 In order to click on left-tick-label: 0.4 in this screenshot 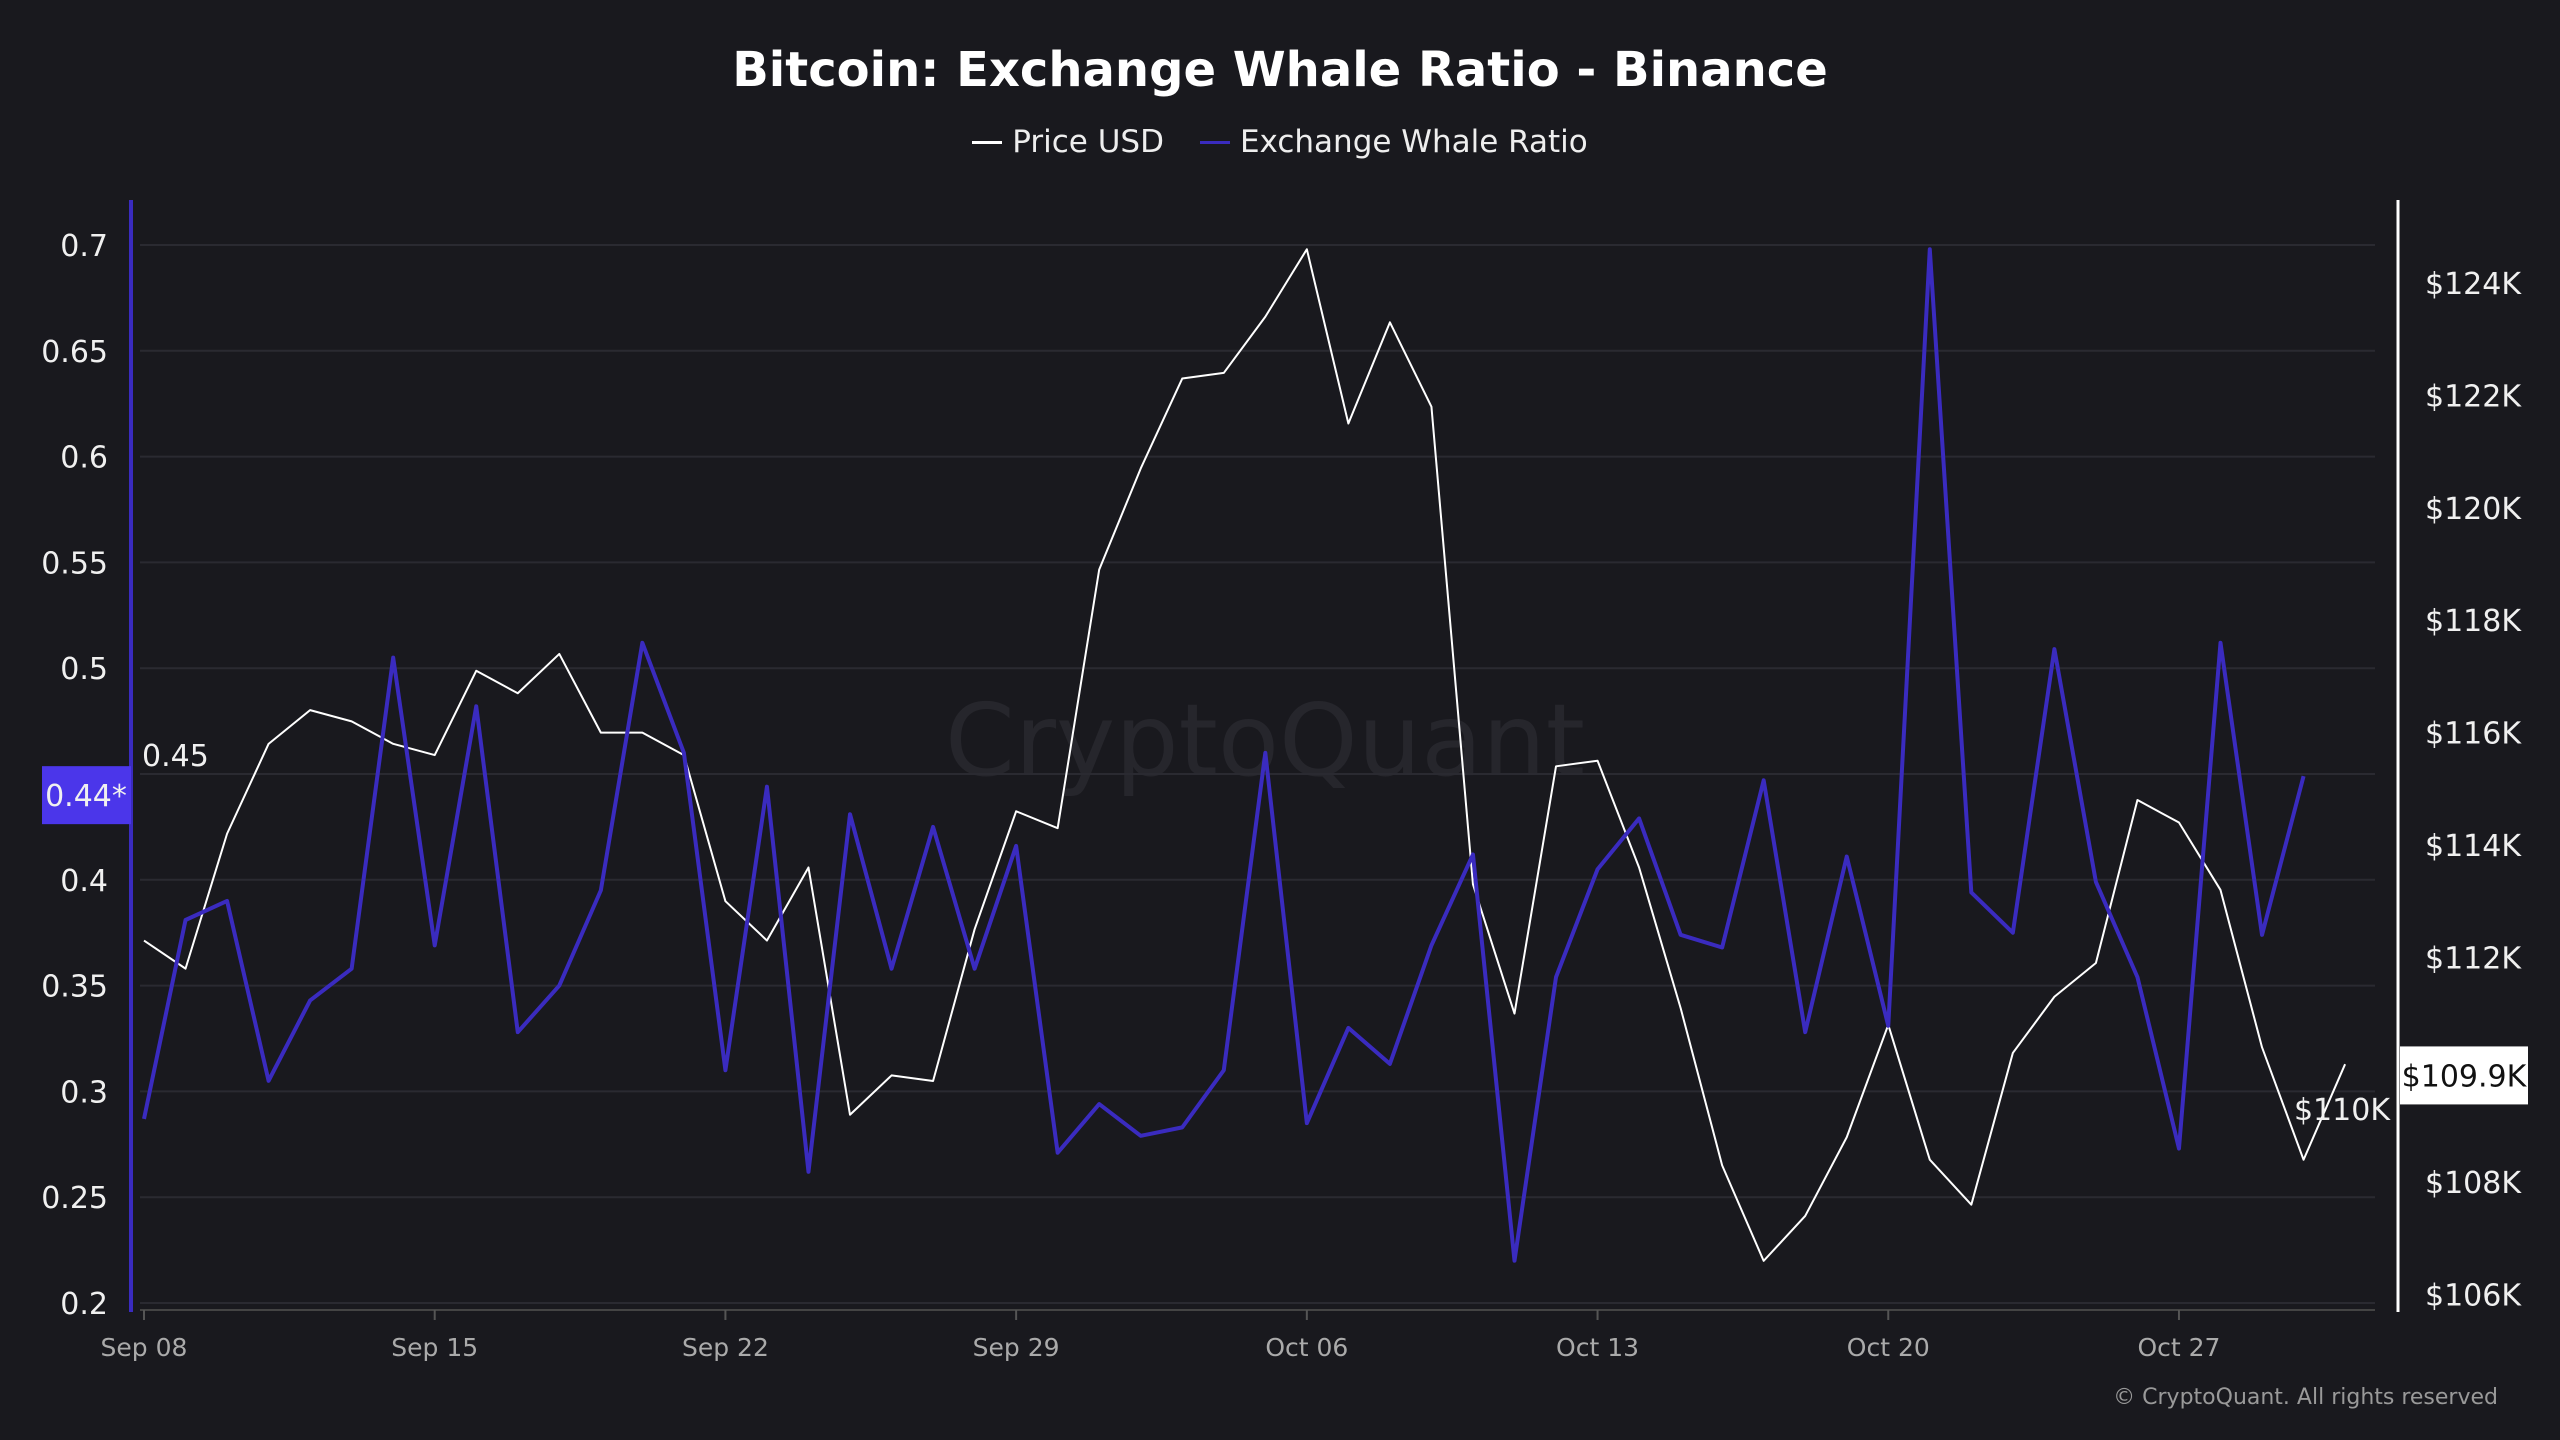, I will do `click(84, 881)`.